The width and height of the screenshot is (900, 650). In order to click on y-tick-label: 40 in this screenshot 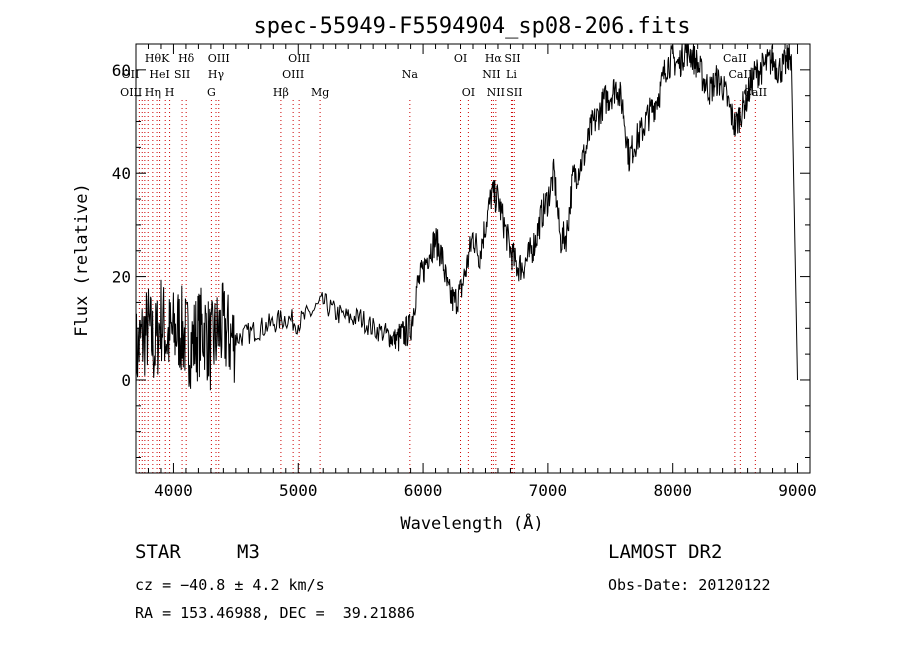, I will do `click(121, 173)`.